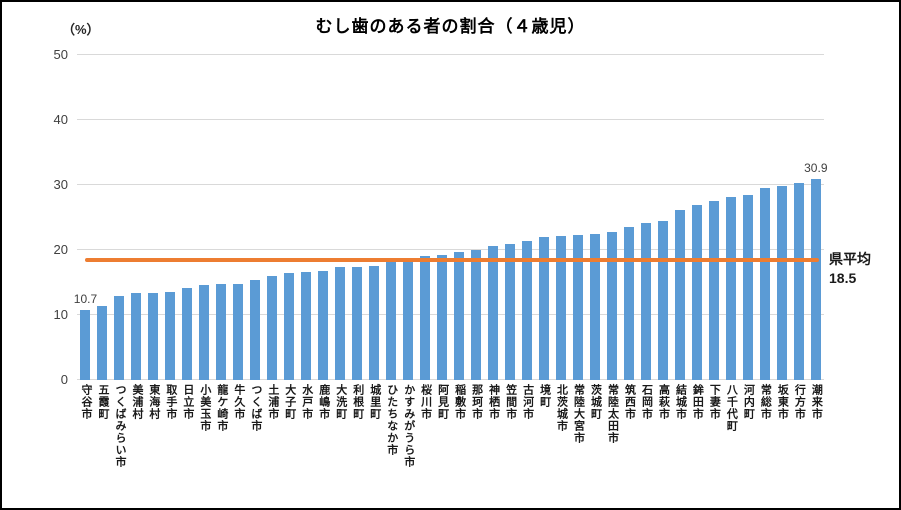 The width and height of the screenshot is (901, 510). I want to click on x-label-column: 日立市, so click(187, 402).